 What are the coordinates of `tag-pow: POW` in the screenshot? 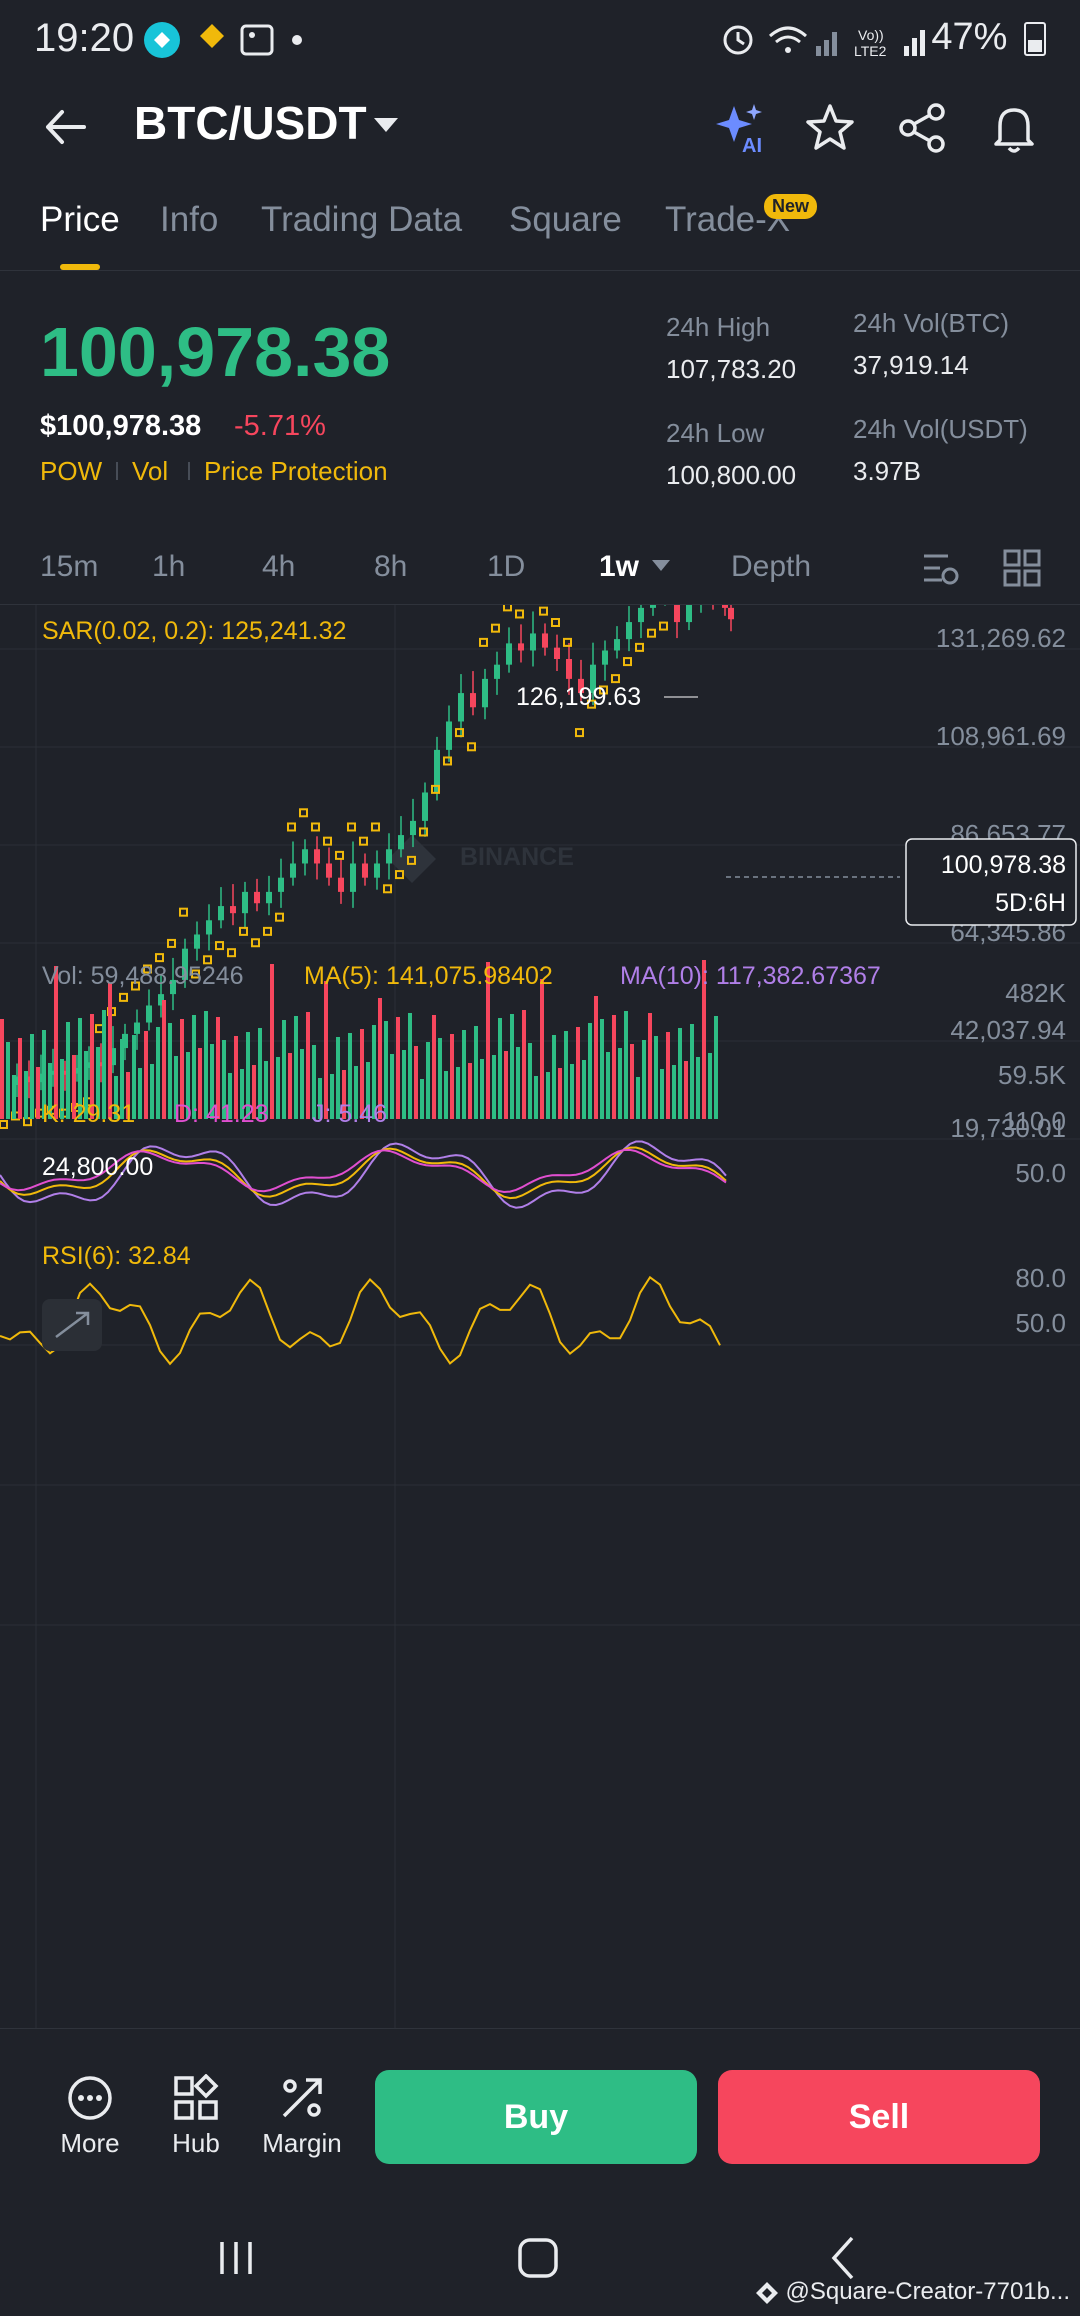 It's located at (71, 471).